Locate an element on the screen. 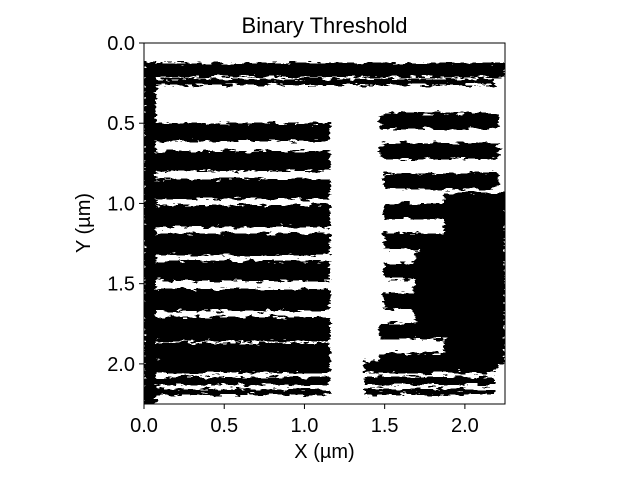 The height and width of the screenshot is (480, 640). chart-title: Binary Threshold is located at coordinates (325, 25).